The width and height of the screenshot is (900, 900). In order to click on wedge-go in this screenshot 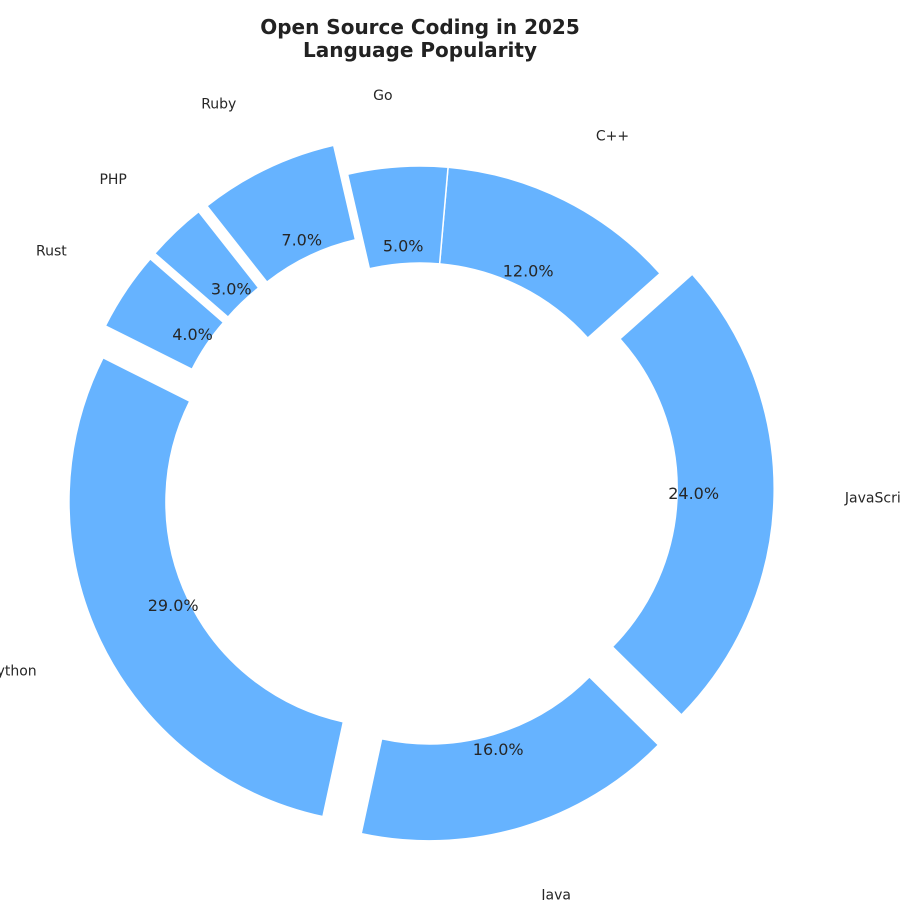, I will do `click(397, 217)`.